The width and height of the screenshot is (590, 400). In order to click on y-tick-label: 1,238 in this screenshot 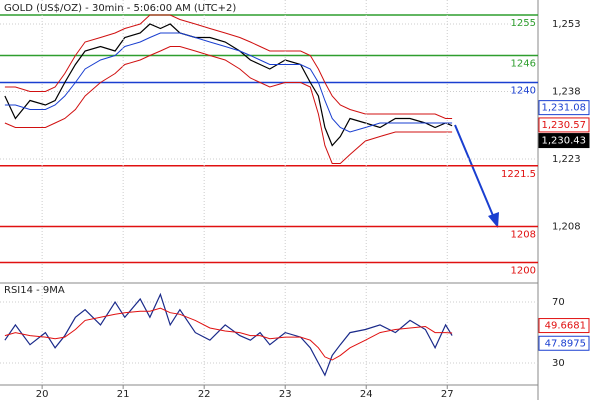, I will do `click(566, 91)`.